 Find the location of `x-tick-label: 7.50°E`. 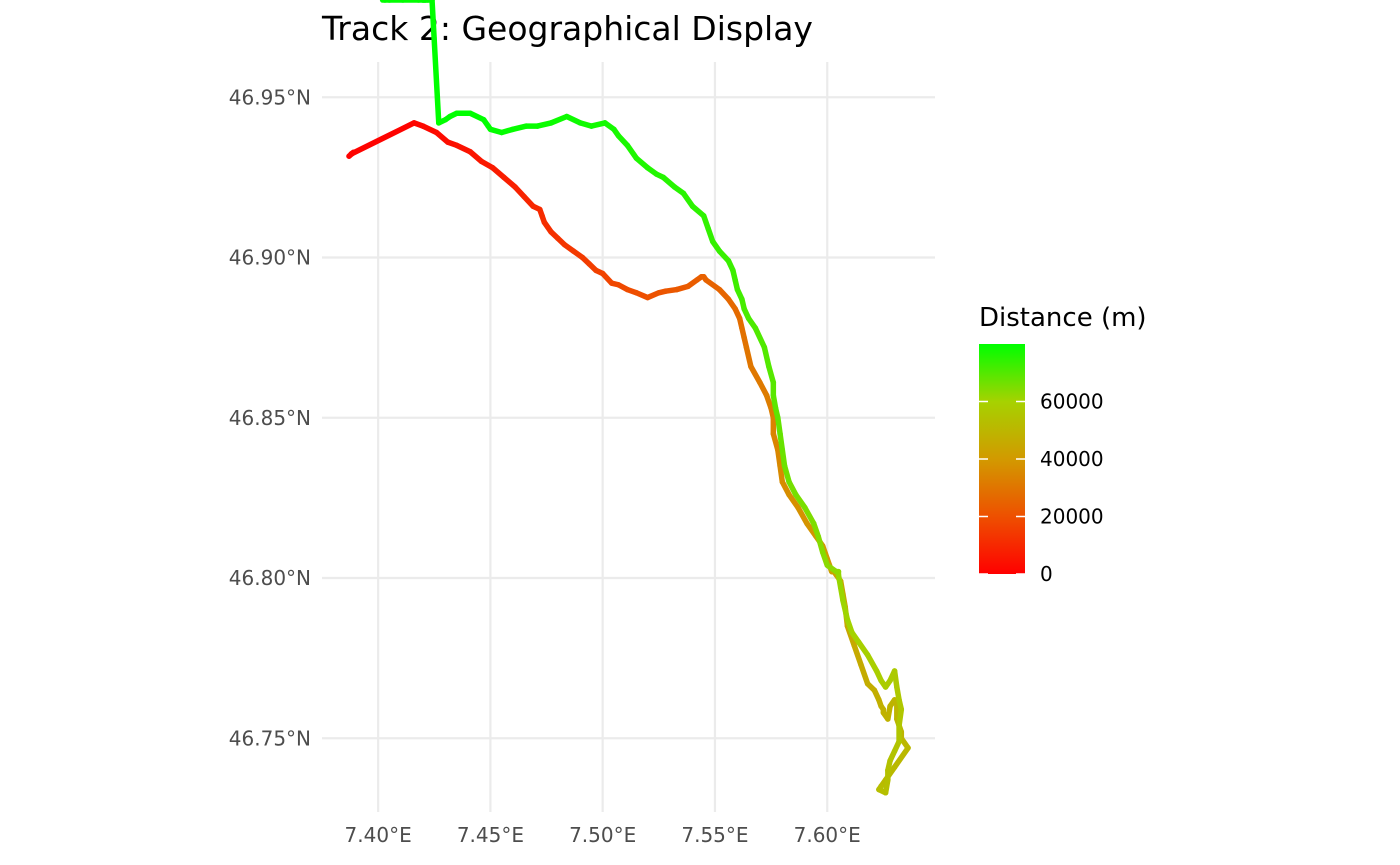

x-tick-label: 7.50°E is located at coordinates (602, 835).